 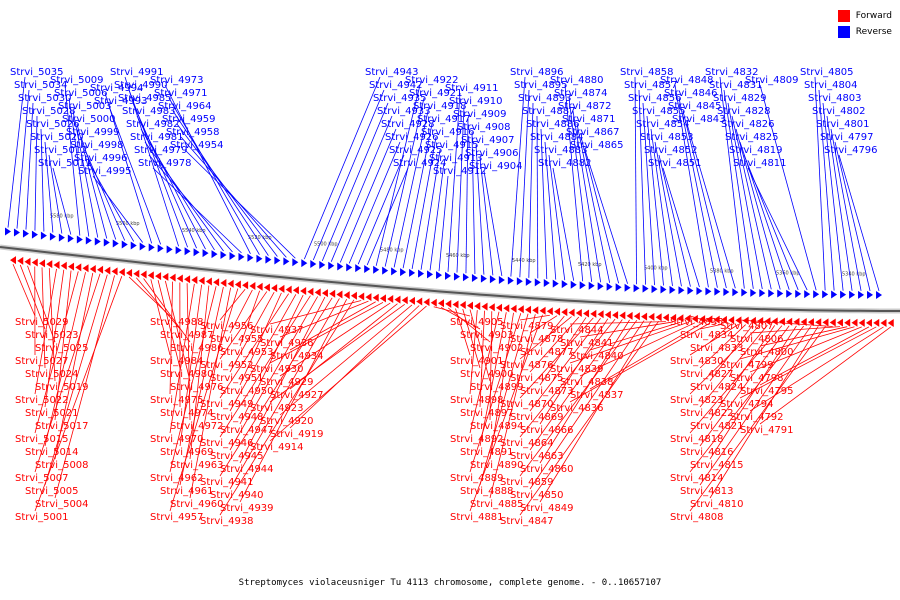 What do you see at coordinates (42, 322) in the screenshot?
I see `forward-gene-label: Strvi_5029` at bounding box center [42, 322].